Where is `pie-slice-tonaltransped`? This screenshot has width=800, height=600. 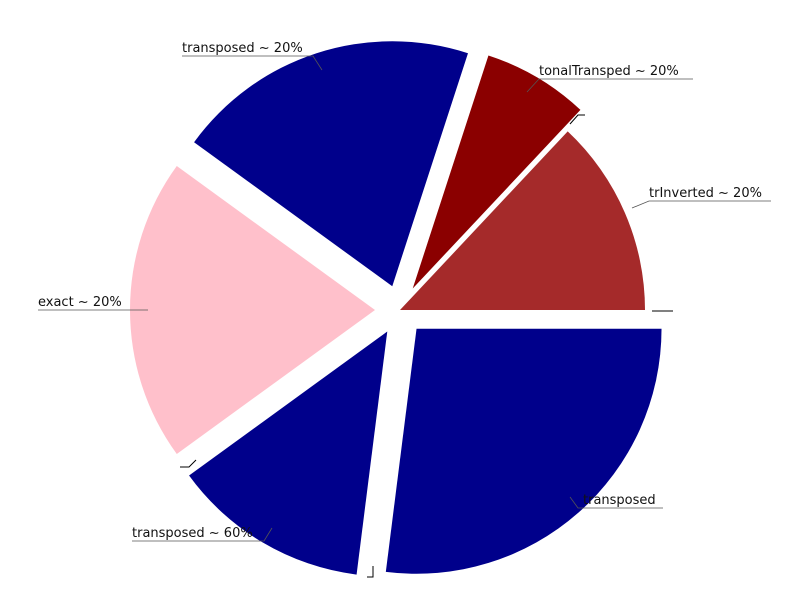
pie-slice-tonaltransped is located at coordinates (496, 172).